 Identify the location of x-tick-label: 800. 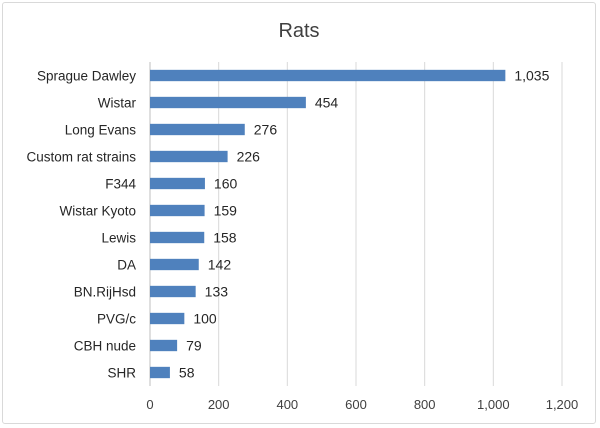
(425, 404).